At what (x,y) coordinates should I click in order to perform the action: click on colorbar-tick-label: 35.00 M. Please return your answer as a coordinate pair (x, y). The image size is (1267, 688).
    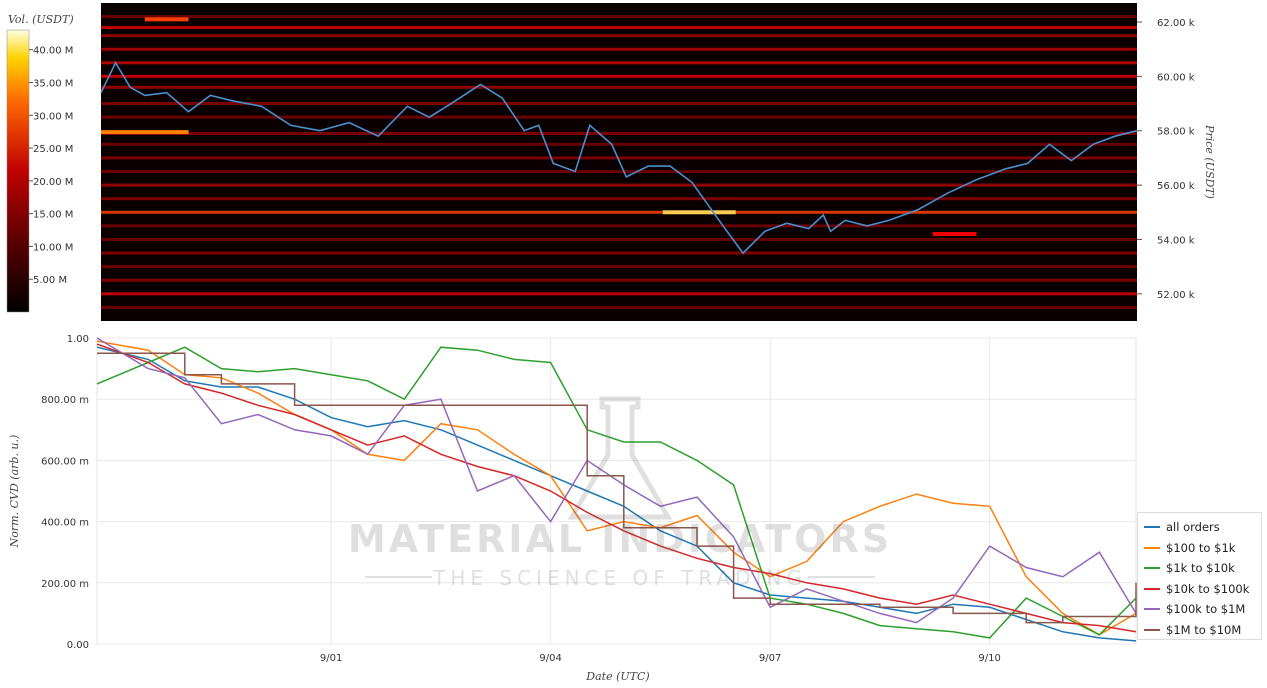
    Looking at the image, I should click on (53, 83).